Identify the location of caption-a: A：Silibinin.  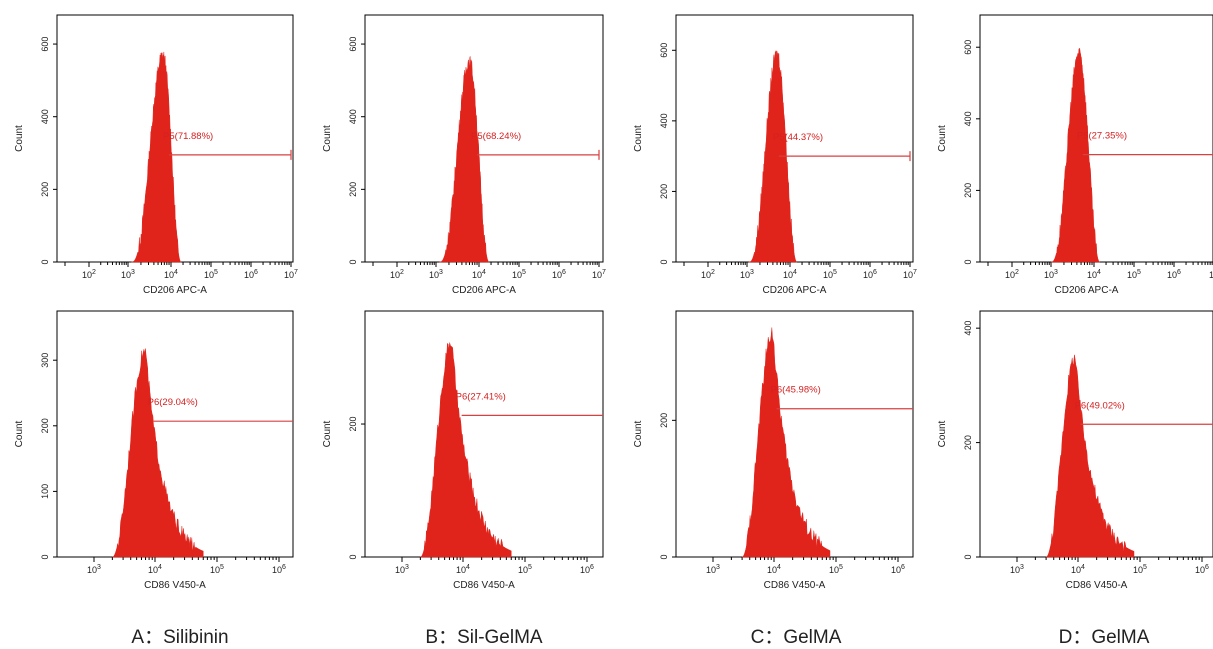
(180, 637).